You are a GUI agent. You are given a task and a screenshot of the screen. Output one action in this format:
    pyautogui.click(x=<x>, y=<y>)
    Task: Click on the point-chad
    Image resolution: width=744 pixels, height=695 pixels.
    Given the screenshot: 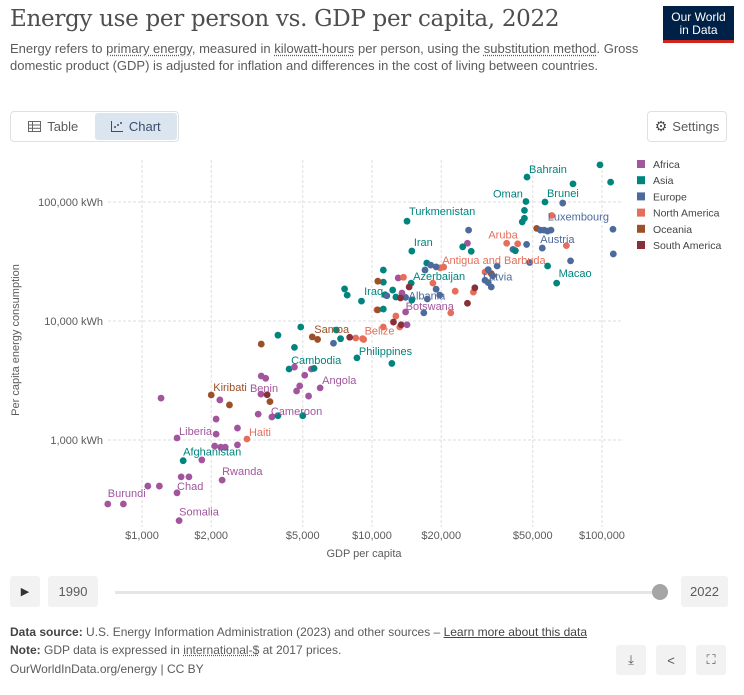 What is the action you would take?
    pyautogui.click(x=177, y=493)
    